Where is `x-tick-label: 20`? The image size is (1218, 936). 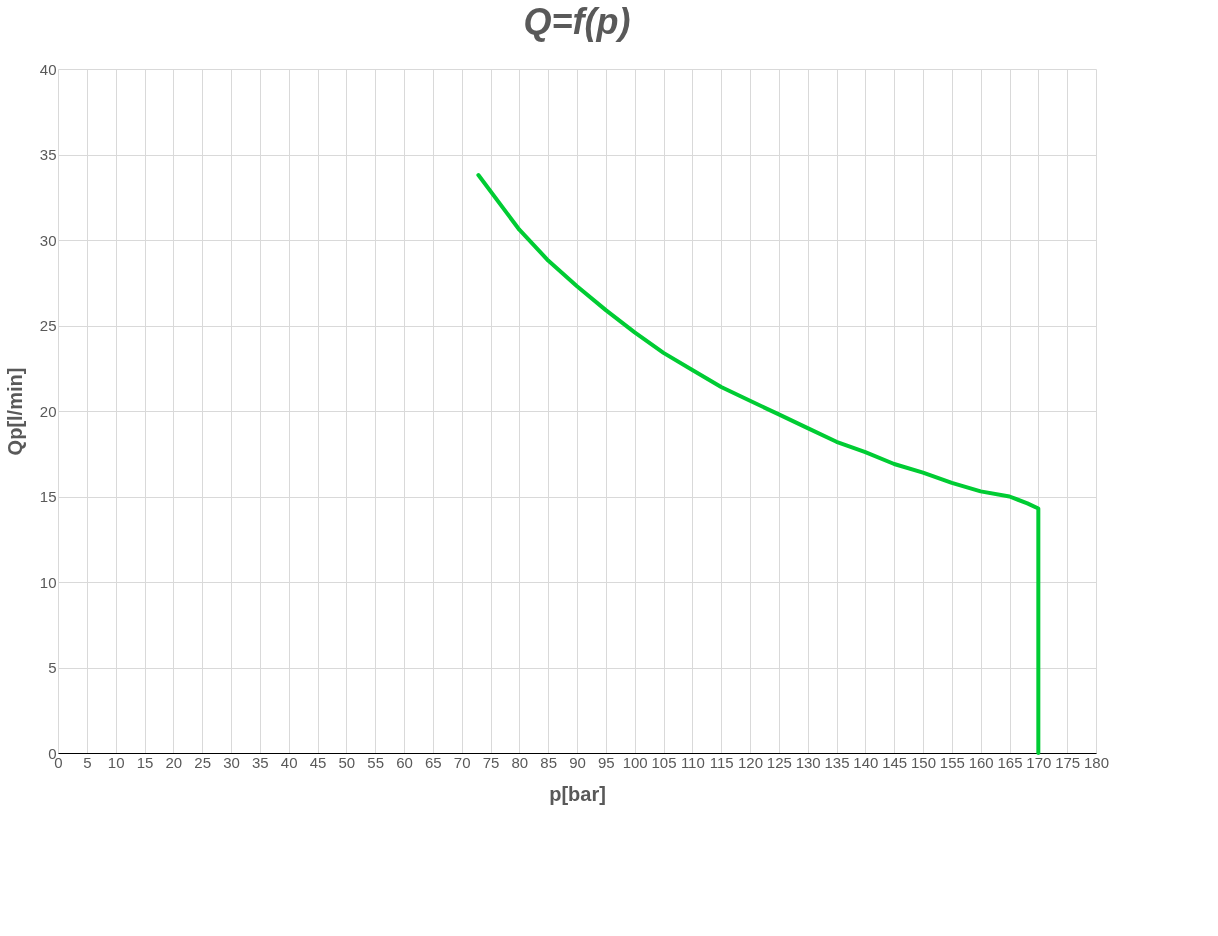
x-tick-label: 20 is located at coordinates (174, 762).